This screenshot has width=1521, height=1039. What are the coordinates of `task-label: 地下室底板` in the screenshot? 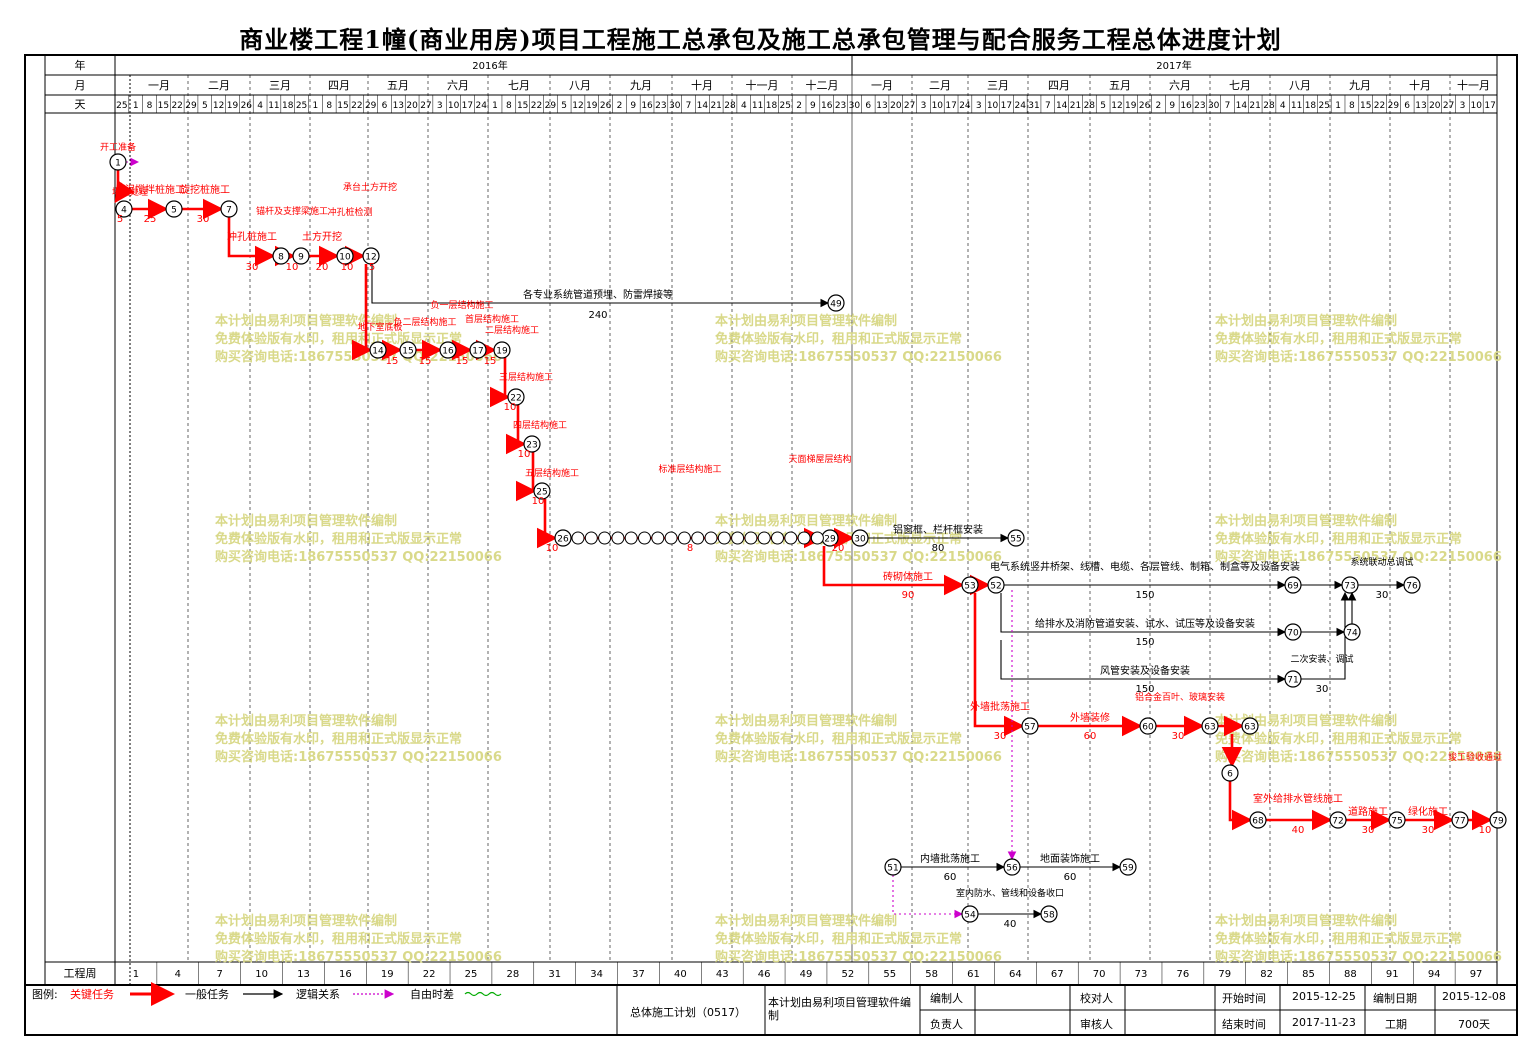 It's located at (379, 327).